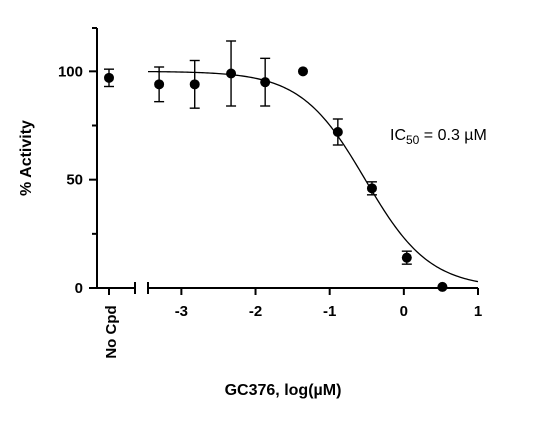  I want to click on y-tick-label: 100, so click(70, 71).